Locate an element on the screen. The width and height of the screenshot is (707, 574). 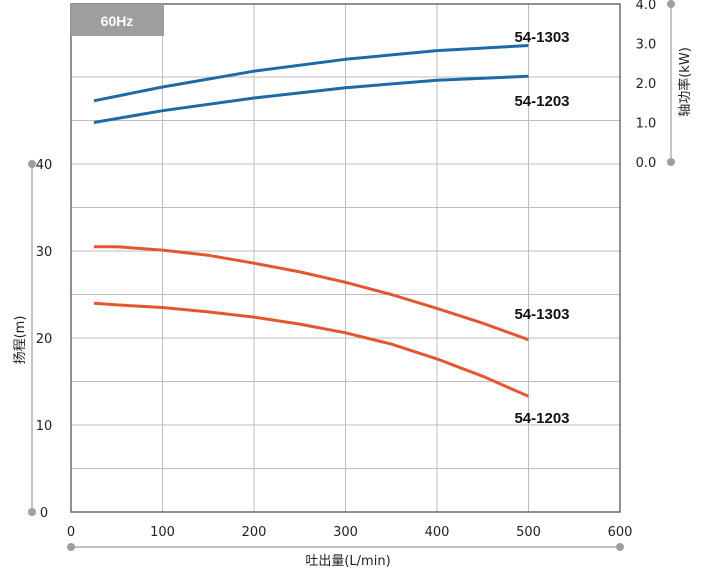
badge-box is located at coordinates (117, 20).